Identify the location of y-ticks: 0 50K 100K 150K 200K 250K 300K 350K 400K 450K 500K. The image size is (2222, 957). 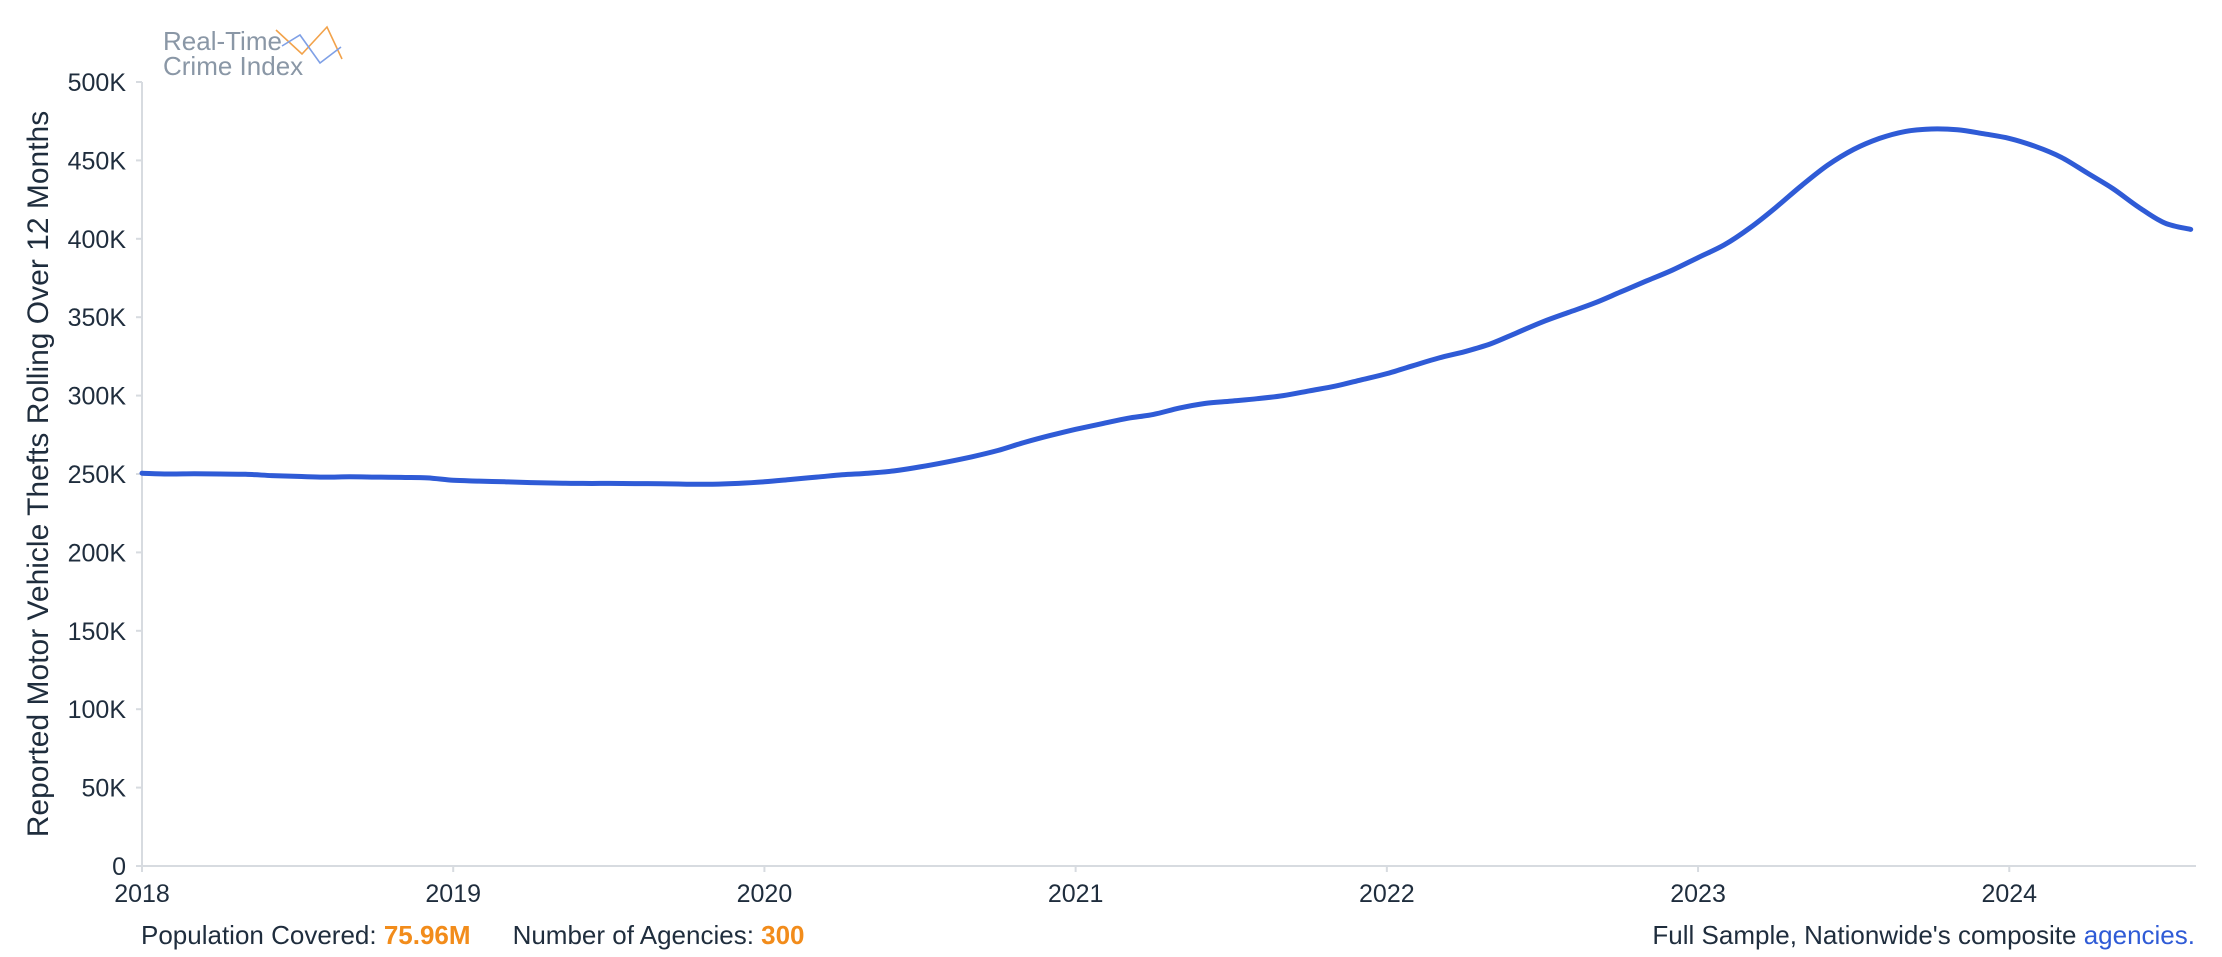
(105, 475).